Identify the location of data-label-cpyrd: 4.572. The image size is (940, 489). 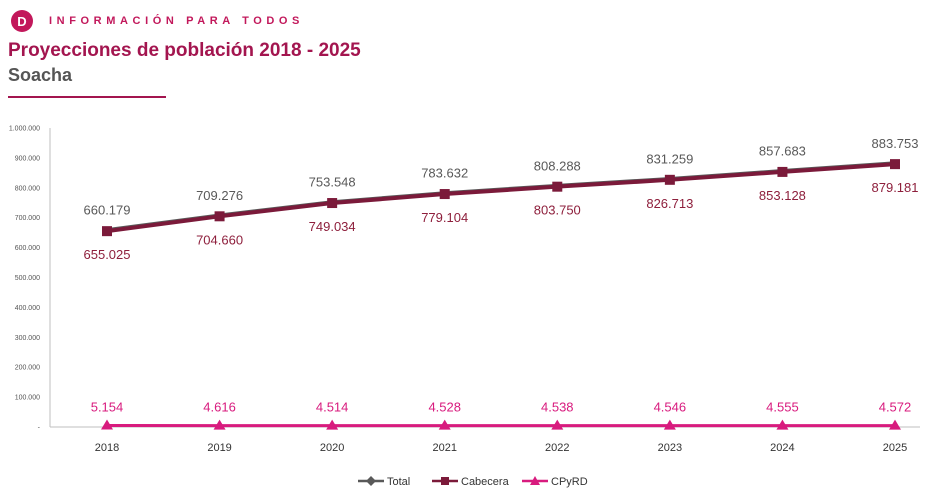
(895, 407).